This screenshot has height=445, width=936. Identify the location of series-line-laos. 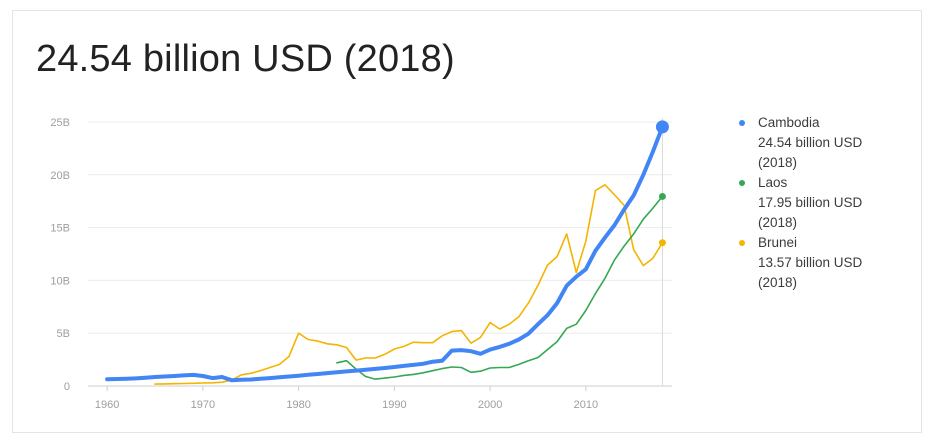
(500, 287).